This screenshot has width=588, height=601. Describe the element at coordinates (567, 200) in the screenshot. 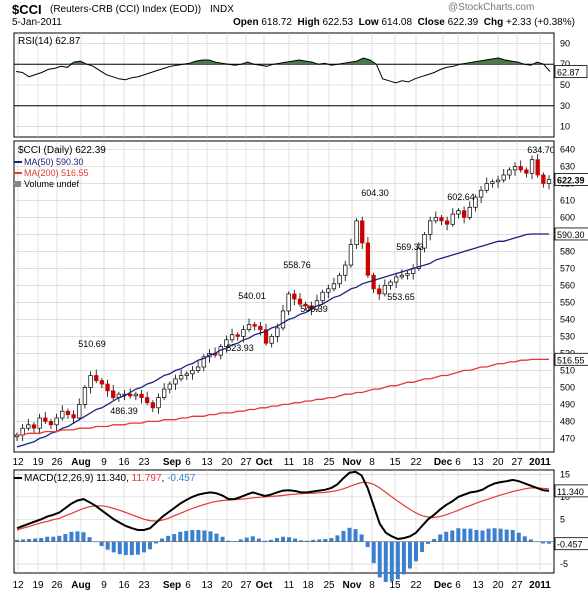

I see `price-y-tick-label: 610` at that location.